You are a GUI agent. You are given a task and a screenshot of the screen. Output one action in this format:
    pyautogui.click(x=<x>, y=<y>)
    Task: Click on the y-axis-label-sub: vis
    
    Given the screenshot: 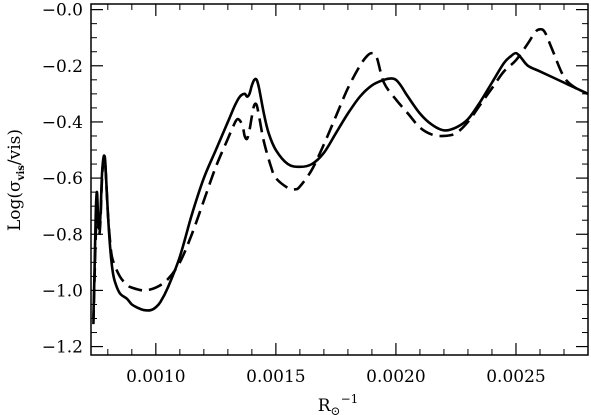 What is the action you would take?
    pyautogui.click(x=21, y=173)
    